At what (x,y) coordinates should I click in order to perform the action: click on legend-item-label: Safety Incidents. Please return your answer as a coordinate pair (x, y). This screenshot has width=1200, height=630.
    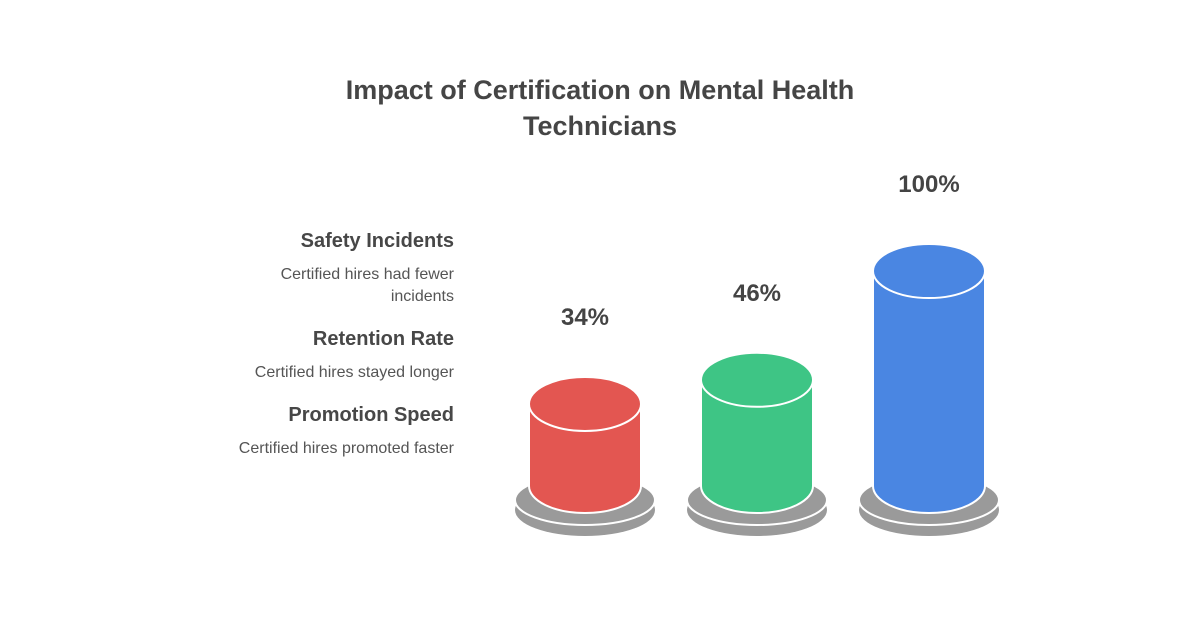
    Looking at the image, I should click on (377, 241).